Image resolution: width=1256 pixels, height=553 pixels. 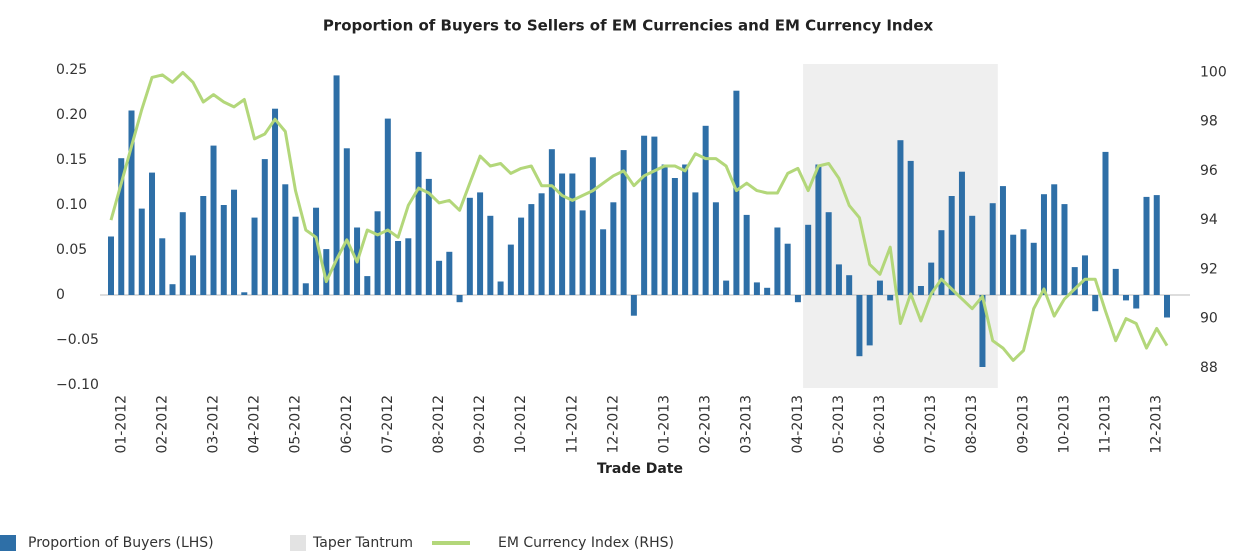 I want to click on legend-swatch, so click(x=298, y=543).